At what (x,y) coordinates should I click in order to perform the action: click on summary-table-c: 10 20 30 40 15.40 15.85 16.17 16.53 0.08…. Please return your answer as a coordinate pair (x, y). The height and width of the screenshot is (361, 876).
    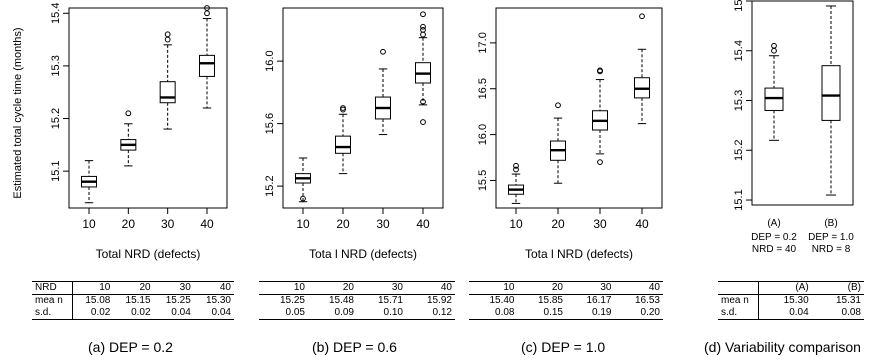
    Looking at the image, I should click on (566, 300).